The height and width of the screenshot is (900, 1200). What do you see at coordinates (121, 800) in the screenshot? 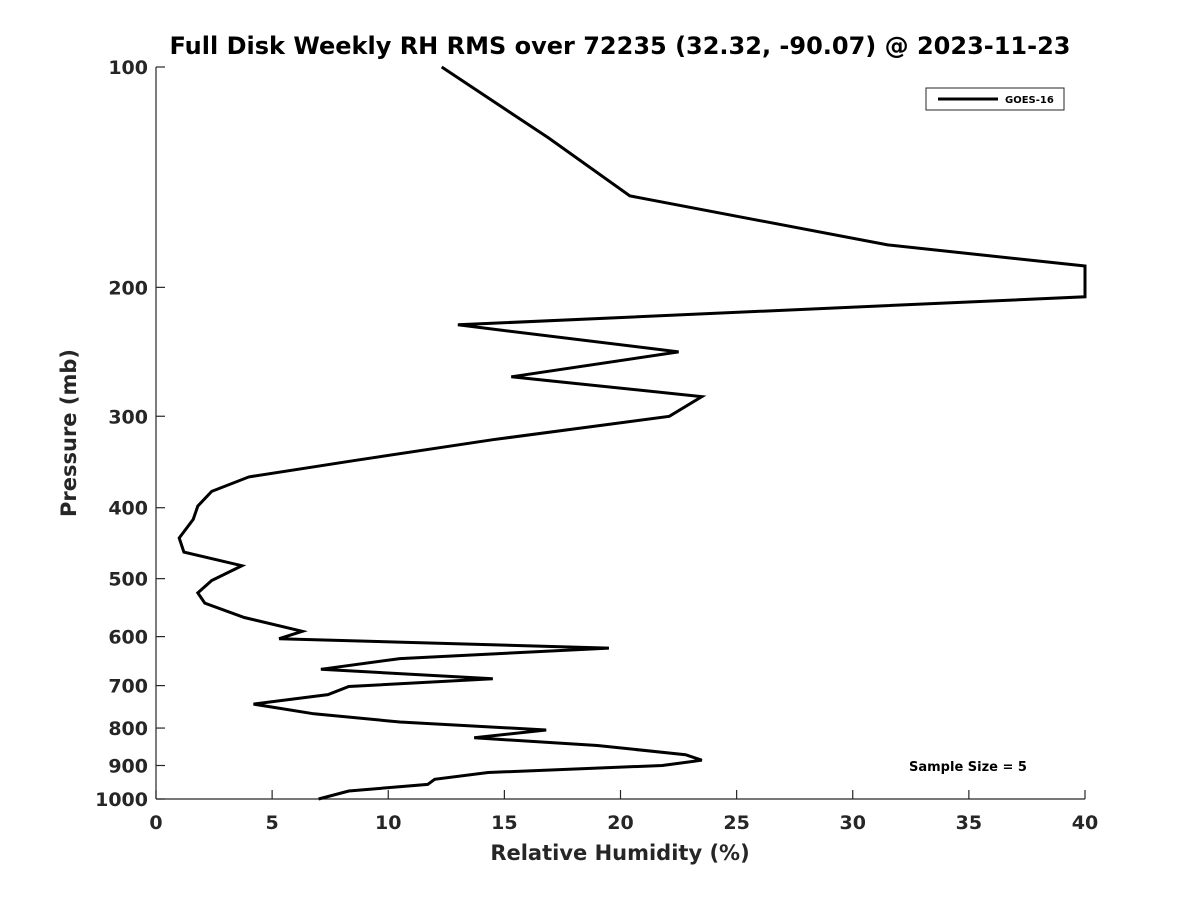
I see `y-tick-label: 1000` at bounding box center [121, 800].